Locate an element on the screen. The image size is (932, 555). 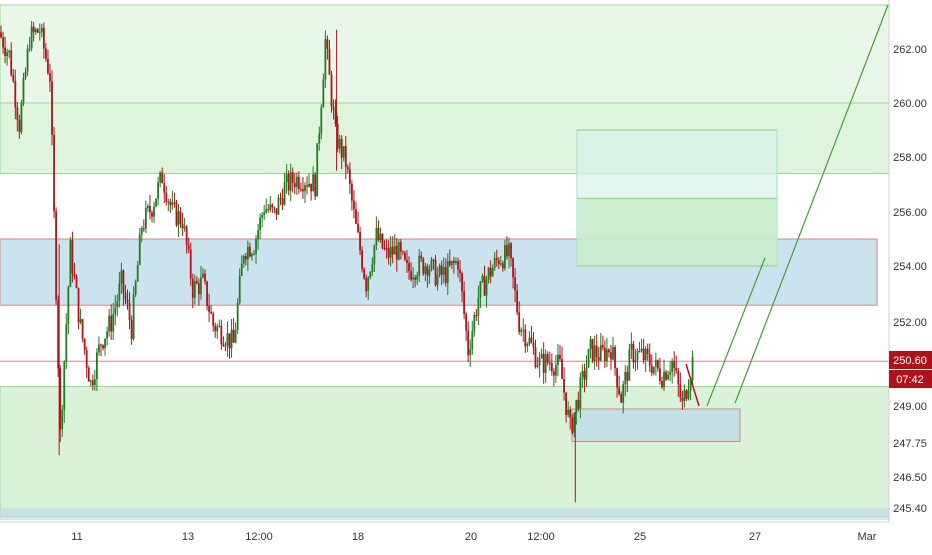
drop-leg-line is located at coordinates (692, 385).